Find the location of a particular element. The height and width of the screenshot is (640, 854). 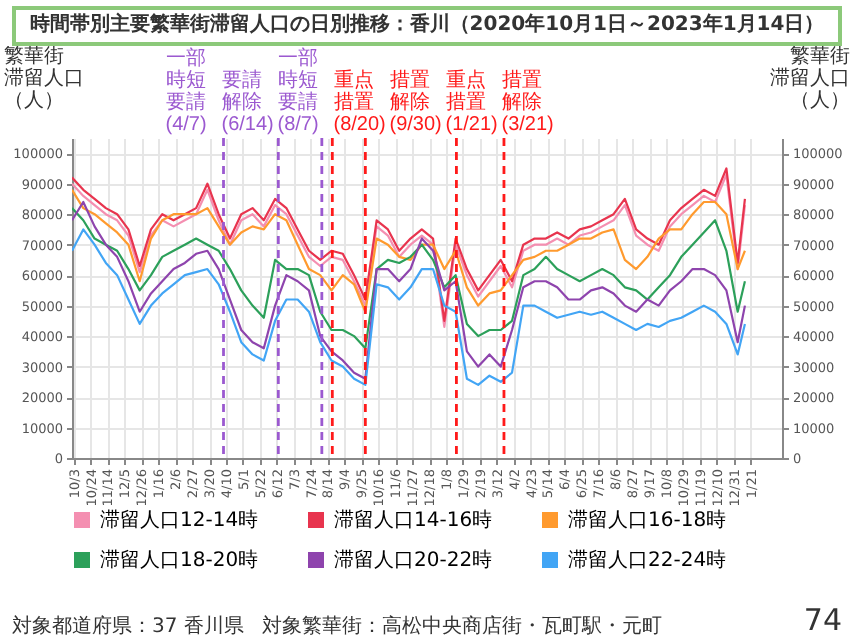

ref-line-label: 要請解除(6/14) is located at coordinates (247, 102).